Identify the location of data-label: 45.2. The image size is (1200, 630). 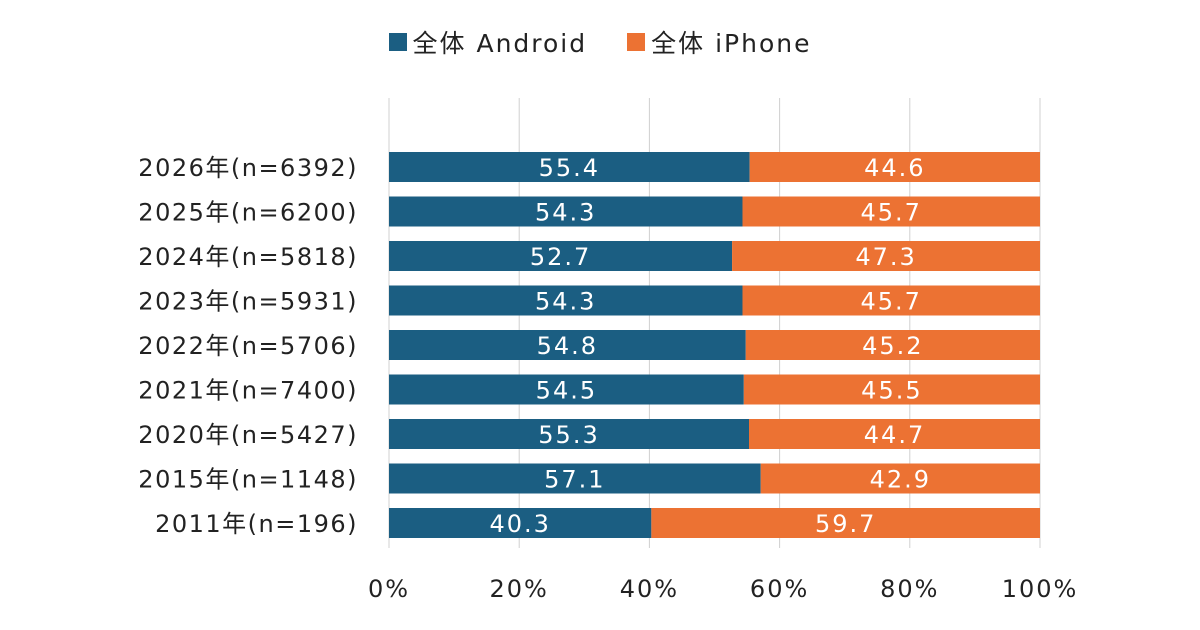
(892, 346).